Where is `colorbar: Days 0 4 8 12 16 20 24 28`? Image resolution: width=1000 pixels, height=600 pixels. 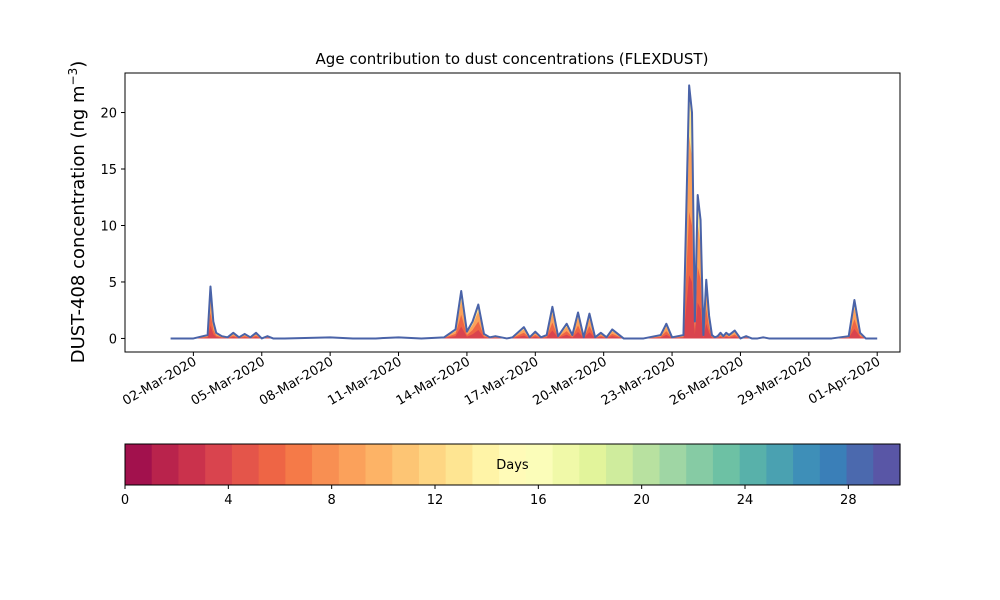
colorbar: Days 0 4 8 12 16 20 24 28 is located at coordinates (511, 475).